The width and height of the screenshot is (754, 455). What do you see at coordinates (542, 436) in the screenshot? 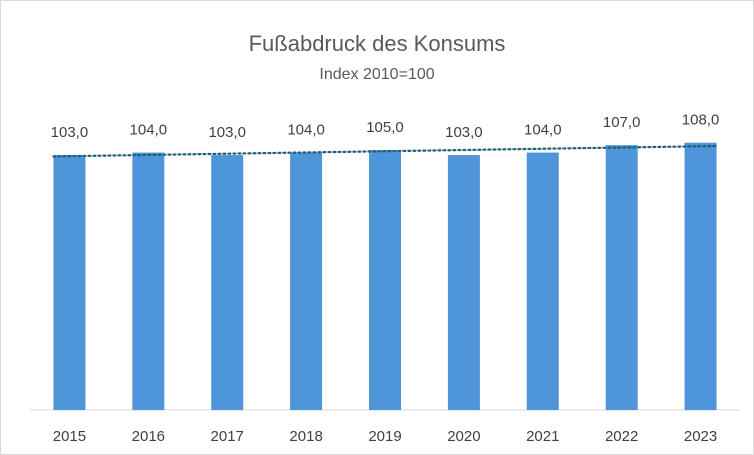
I see `x-tick-label: 2021` at bounding box center [542, 436].